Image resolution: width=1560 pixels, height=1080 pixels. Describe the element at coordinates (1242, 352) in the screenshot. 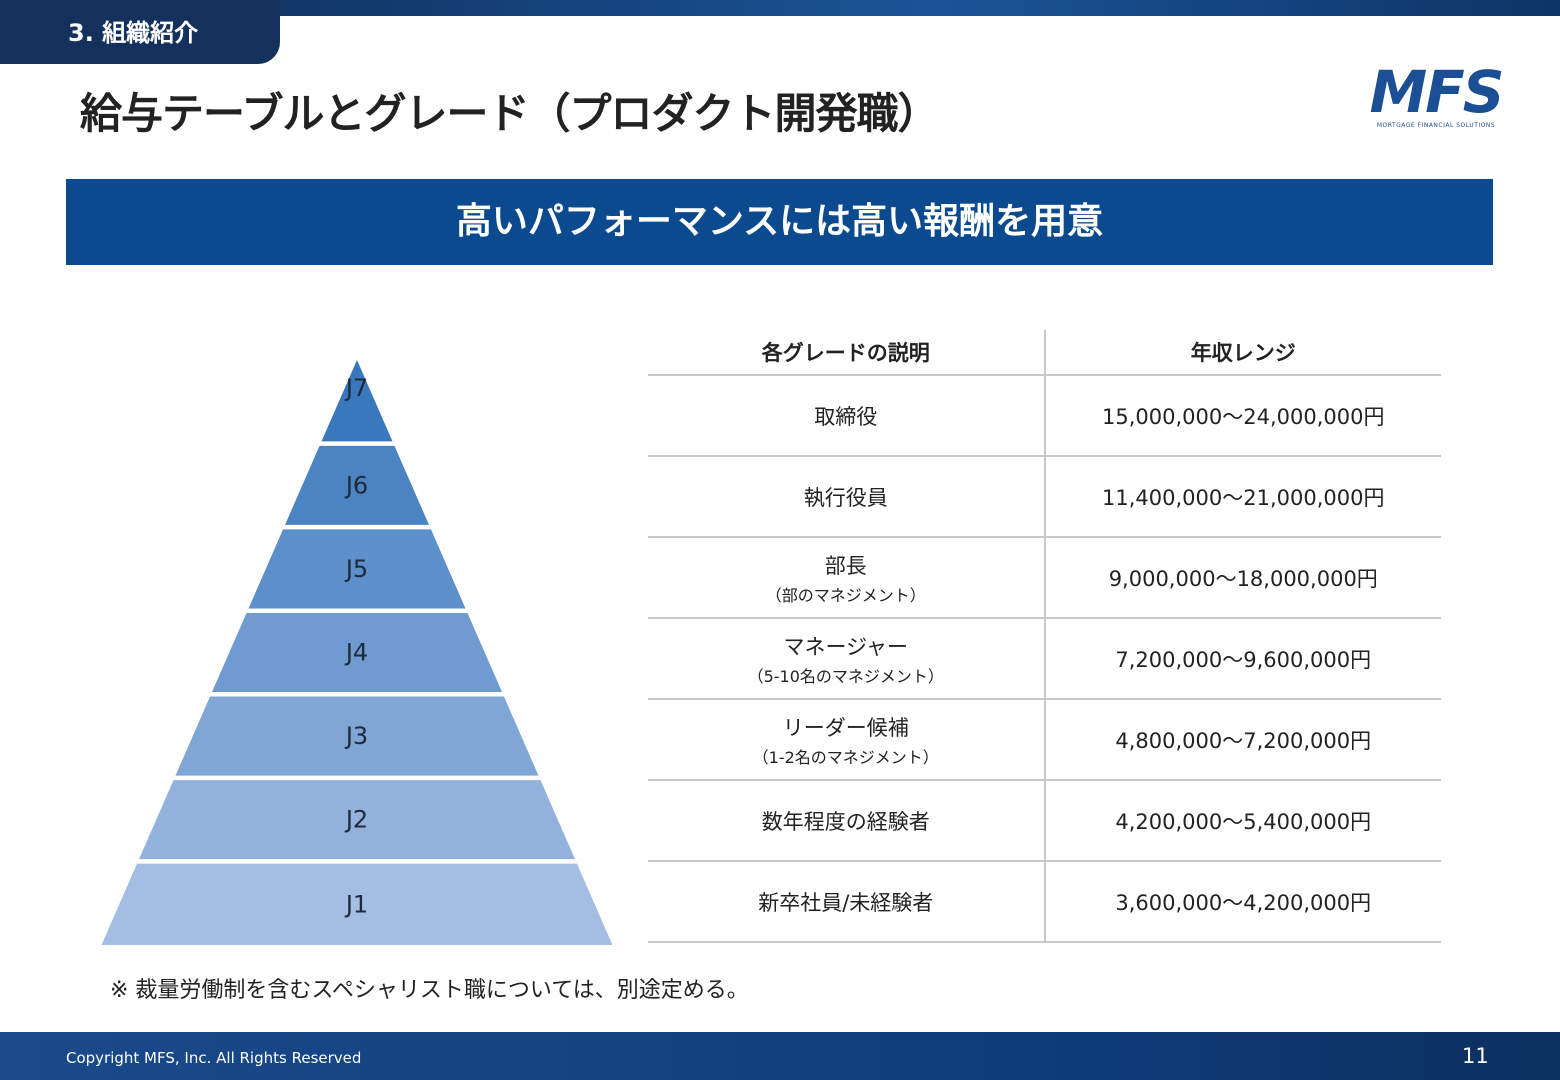

I see `header-cell: 年収レンジ` at that location.